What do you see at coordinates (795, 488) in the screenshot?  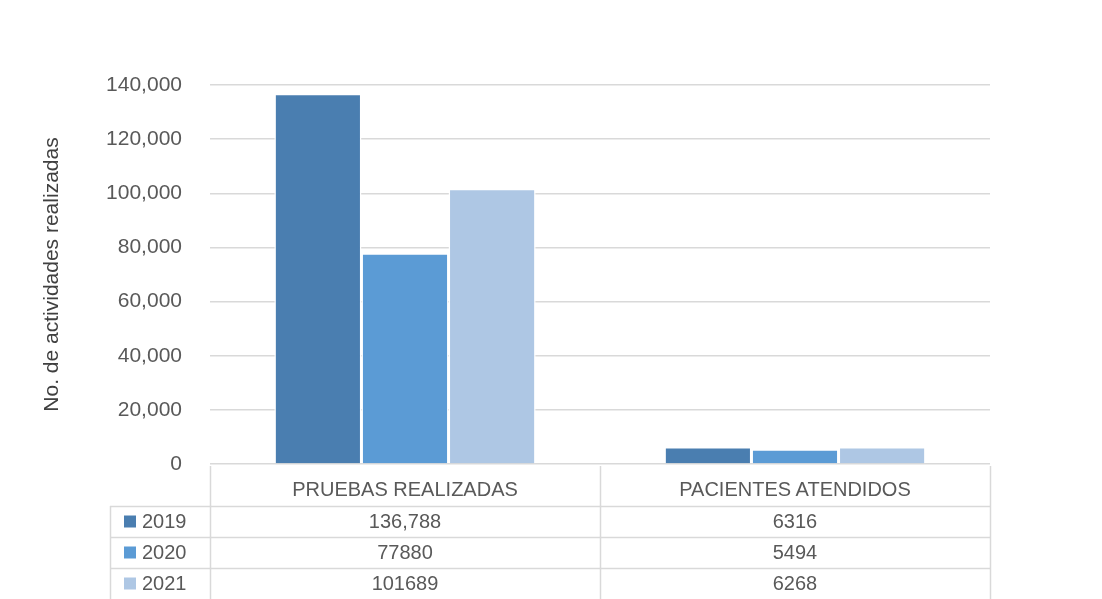 I see `x-tick-label: PACIENTES ATENDIDOS` at bounding box center [795, 488].